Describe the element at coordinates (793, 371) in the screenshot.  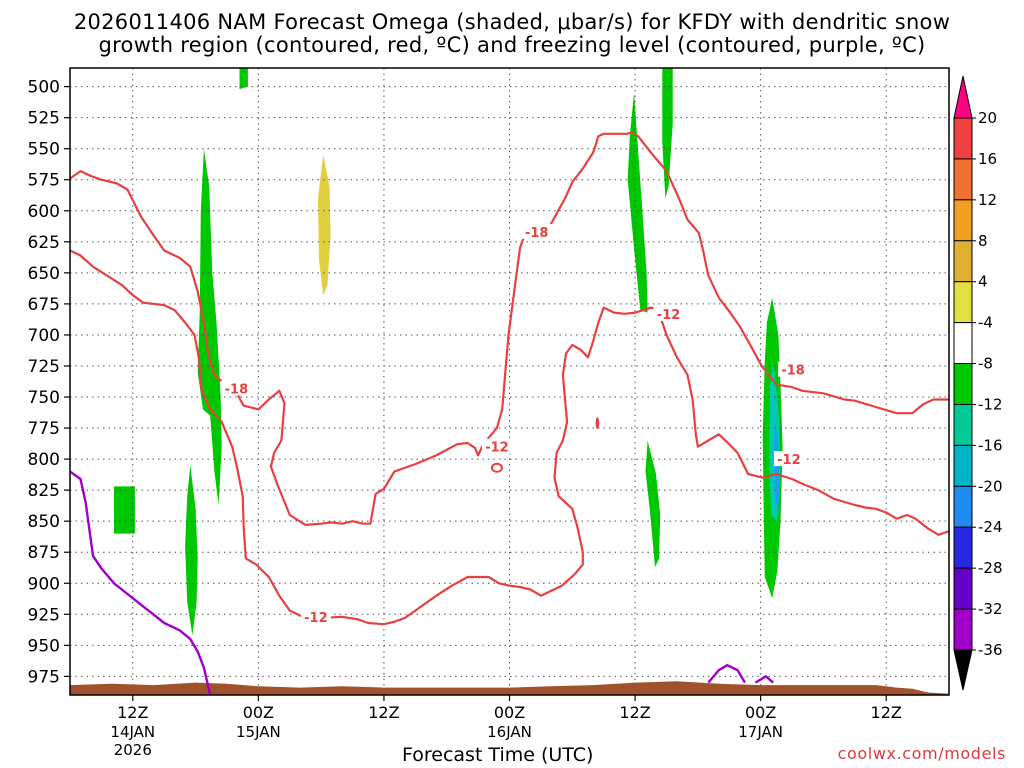
I see `contour-label-5: -18` at that location.